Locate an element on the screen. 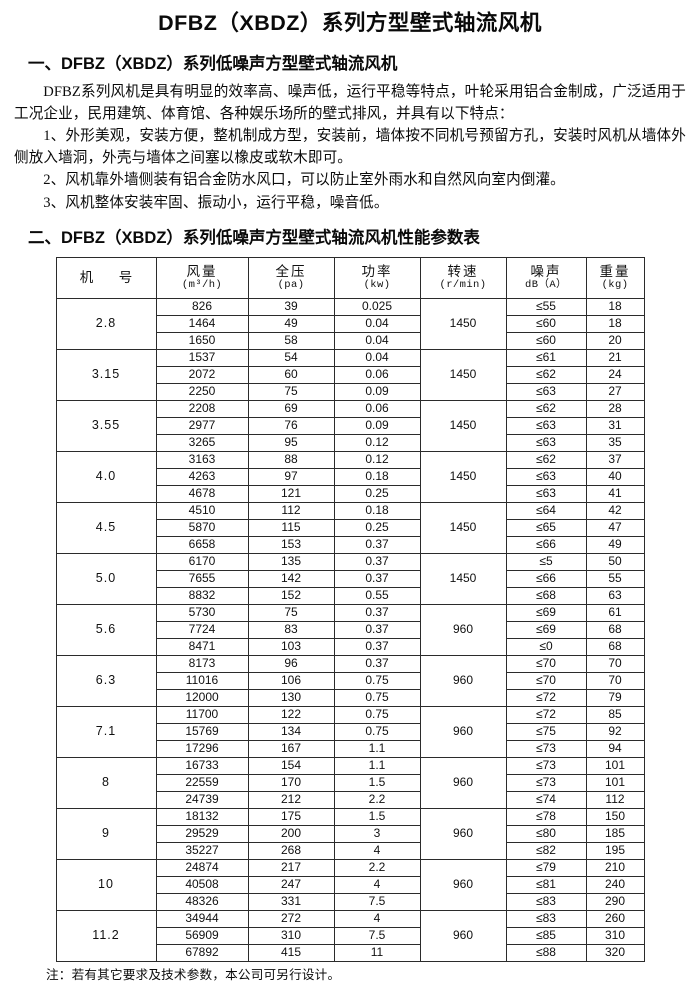 The width and height of the screenshot is (700, 984). cell-noise: ≤66 is located at coordinates (546, 578).